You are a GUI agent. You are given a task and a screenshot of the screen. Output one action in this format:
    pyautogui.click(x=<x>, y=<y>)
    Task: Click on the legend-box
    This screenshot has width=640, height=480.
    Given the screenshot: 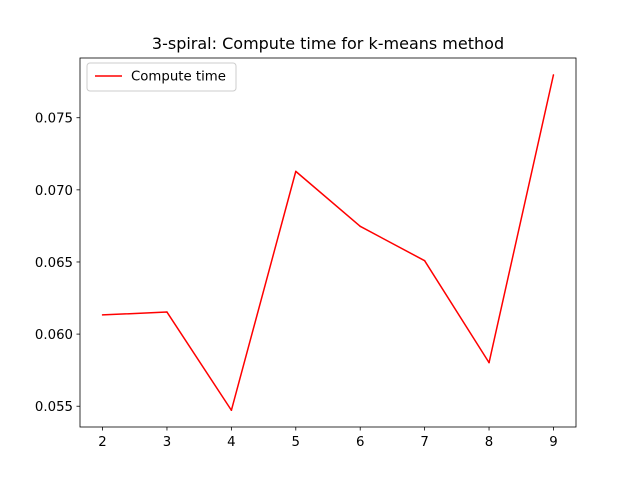 What is the action you would take?
    pyautogui.click(x=161, y=77)
    